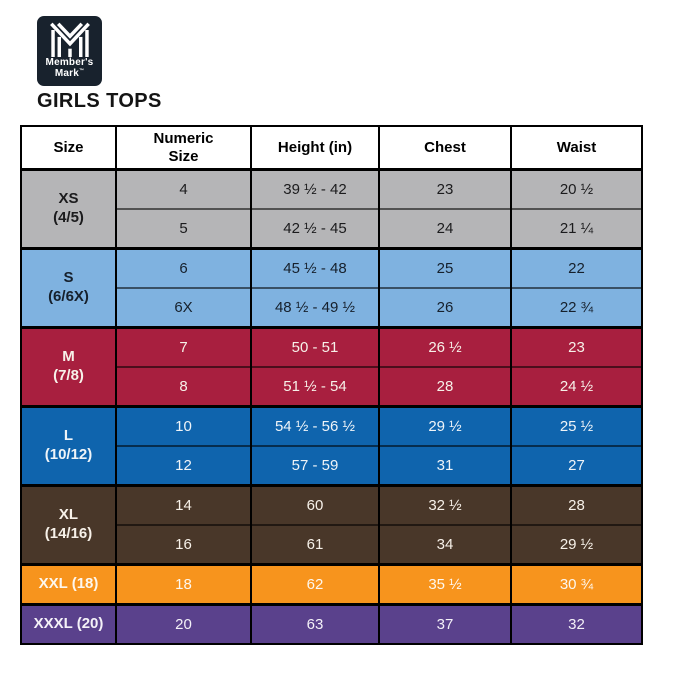  What do you see at coordinates (315, 346) in the screenshot?
I see `height-cell: 50 - 51` at bounding box center [315, 346].